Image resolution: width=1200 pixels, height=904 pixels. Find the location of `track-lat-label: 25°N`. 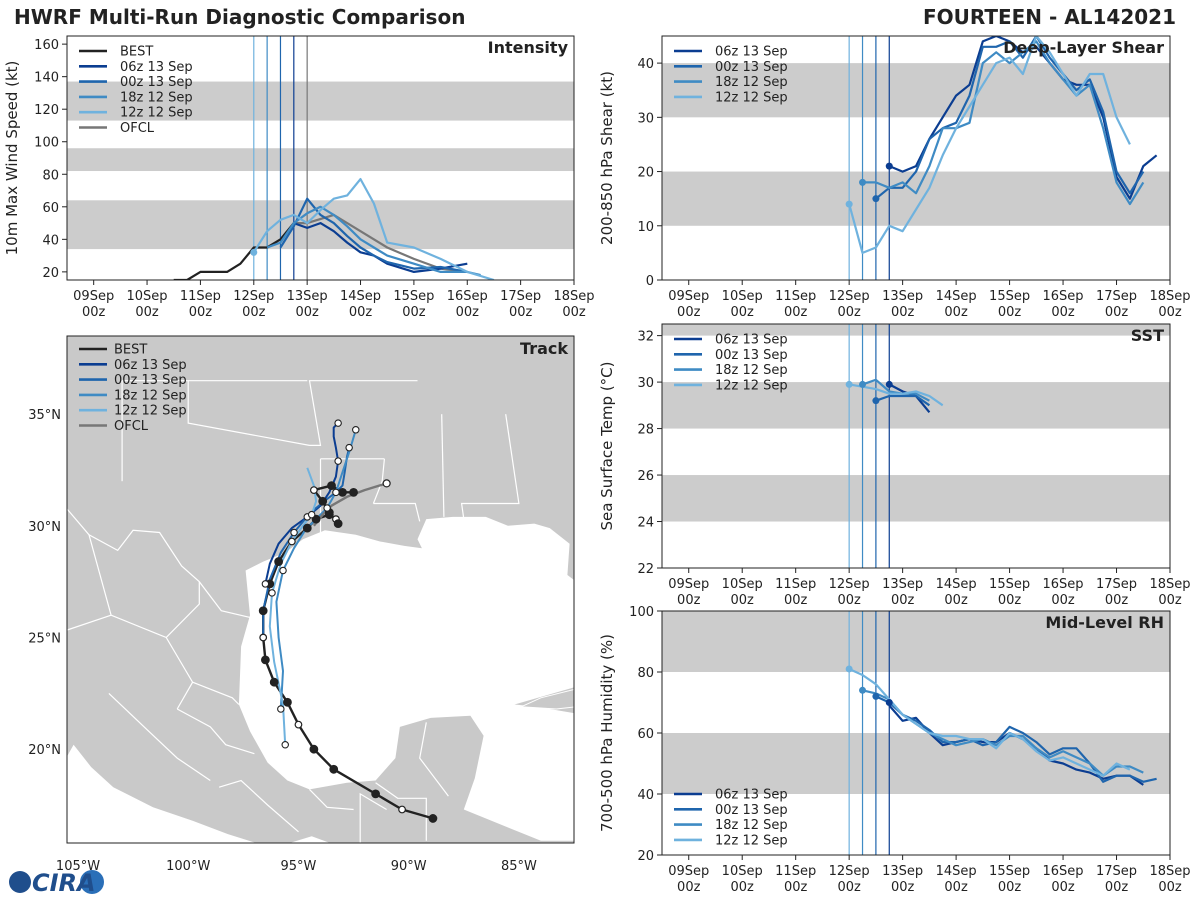

track-lat-label: 25°N is located at coordinates (44, 639).